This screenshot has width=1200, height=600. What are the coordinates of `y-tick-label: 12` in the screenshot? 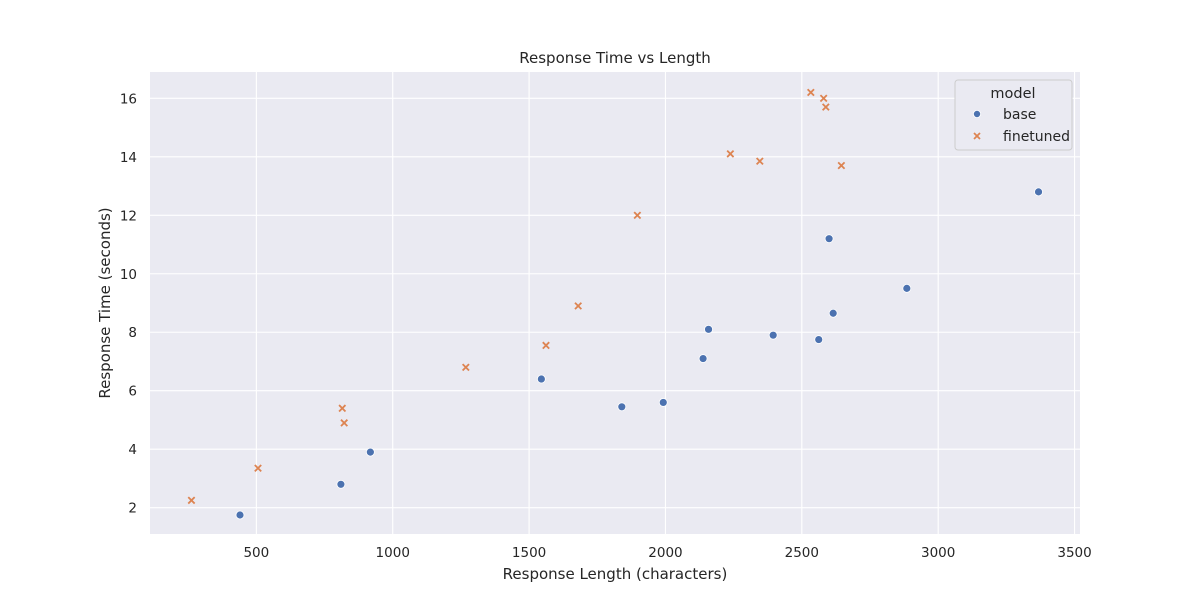 It's located at (128, 216).